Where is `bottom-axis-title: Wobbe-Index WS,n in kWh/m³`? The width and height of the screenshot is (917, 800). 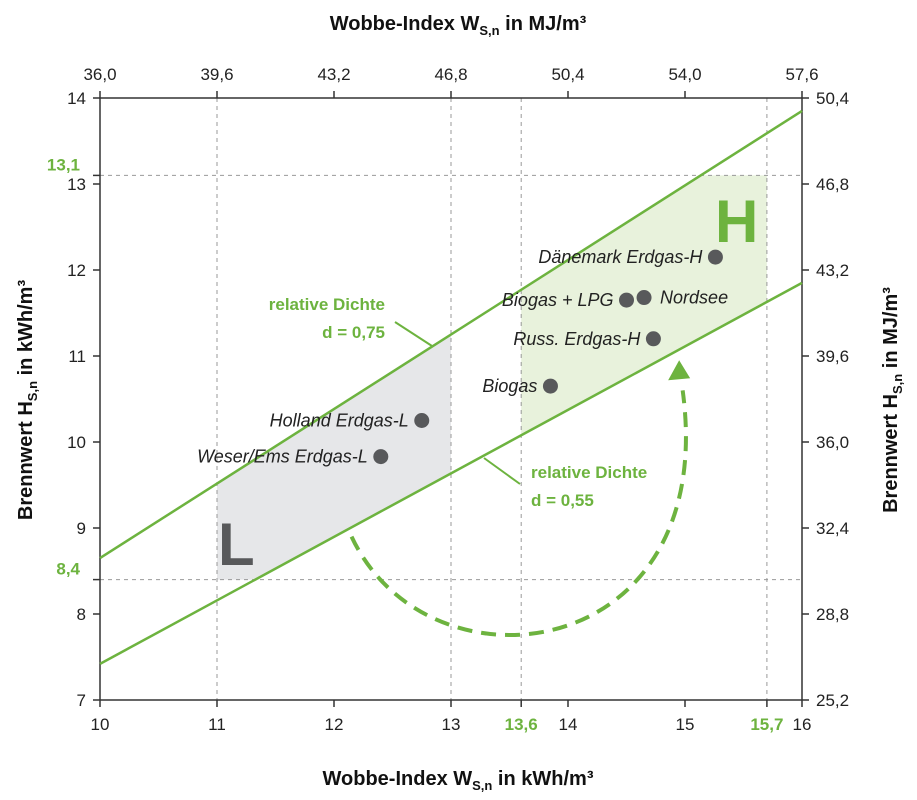
bottom-axis-title: Wobbe-Index WS,n in kWh/m³ is located at coordinates (458, 780).